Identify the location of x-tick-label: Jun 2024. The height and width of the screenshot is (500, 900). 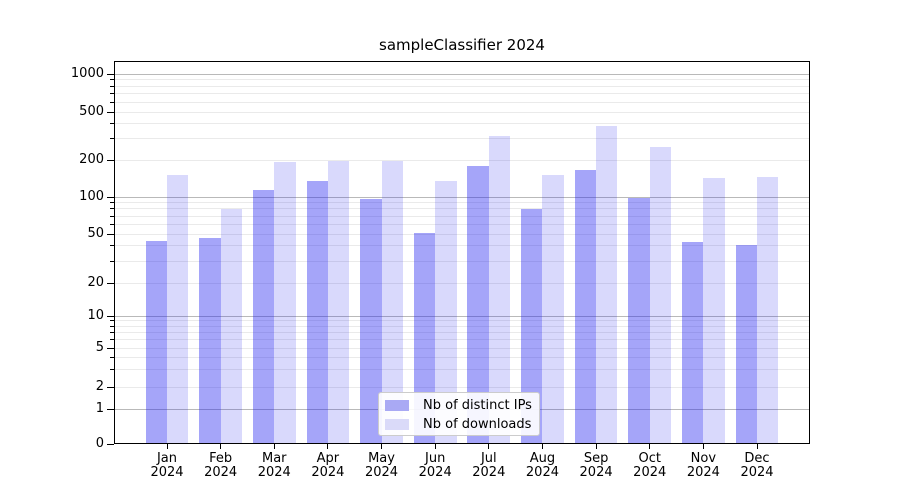
(435, 465).